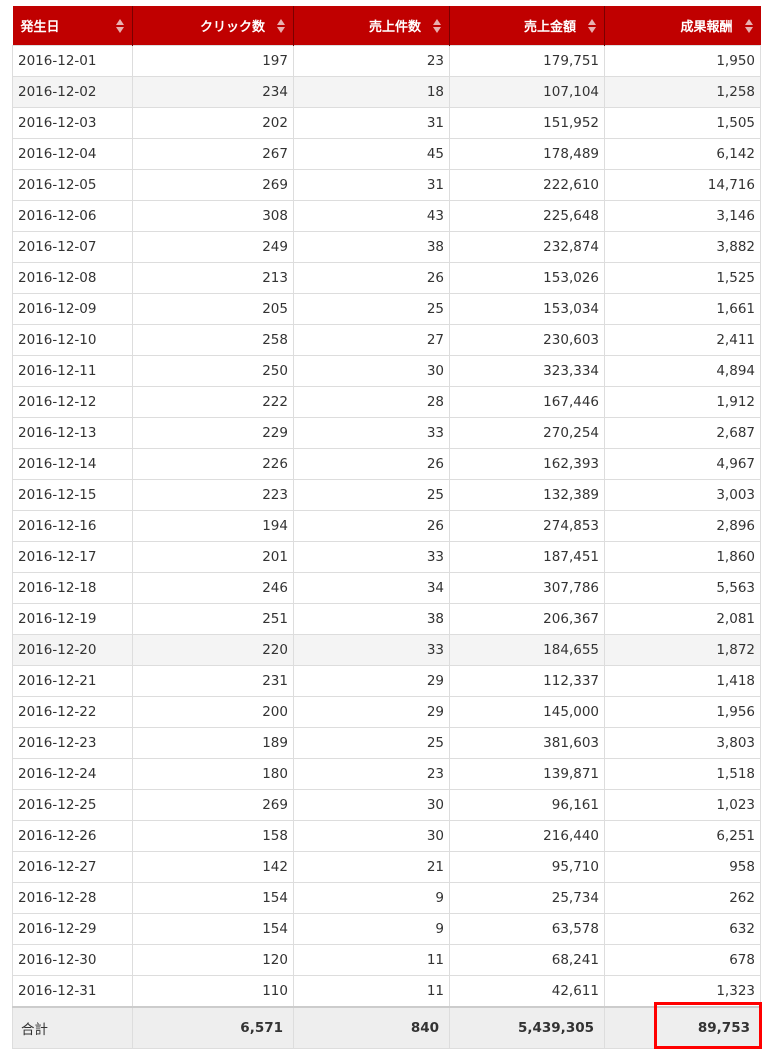 Image resolution: width=769 pixels, height=1056 pixels. I want to click on cell-sales-amount: 187,451, so click(527, 557).